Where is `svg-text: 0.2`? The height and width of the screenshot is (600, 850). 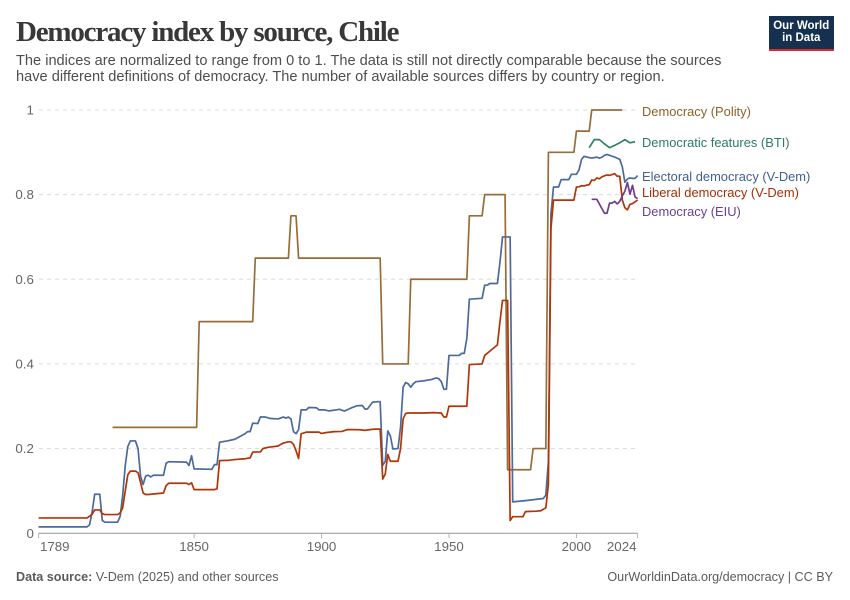 svg-text: 0.2 is located at coordinates (24, 448).